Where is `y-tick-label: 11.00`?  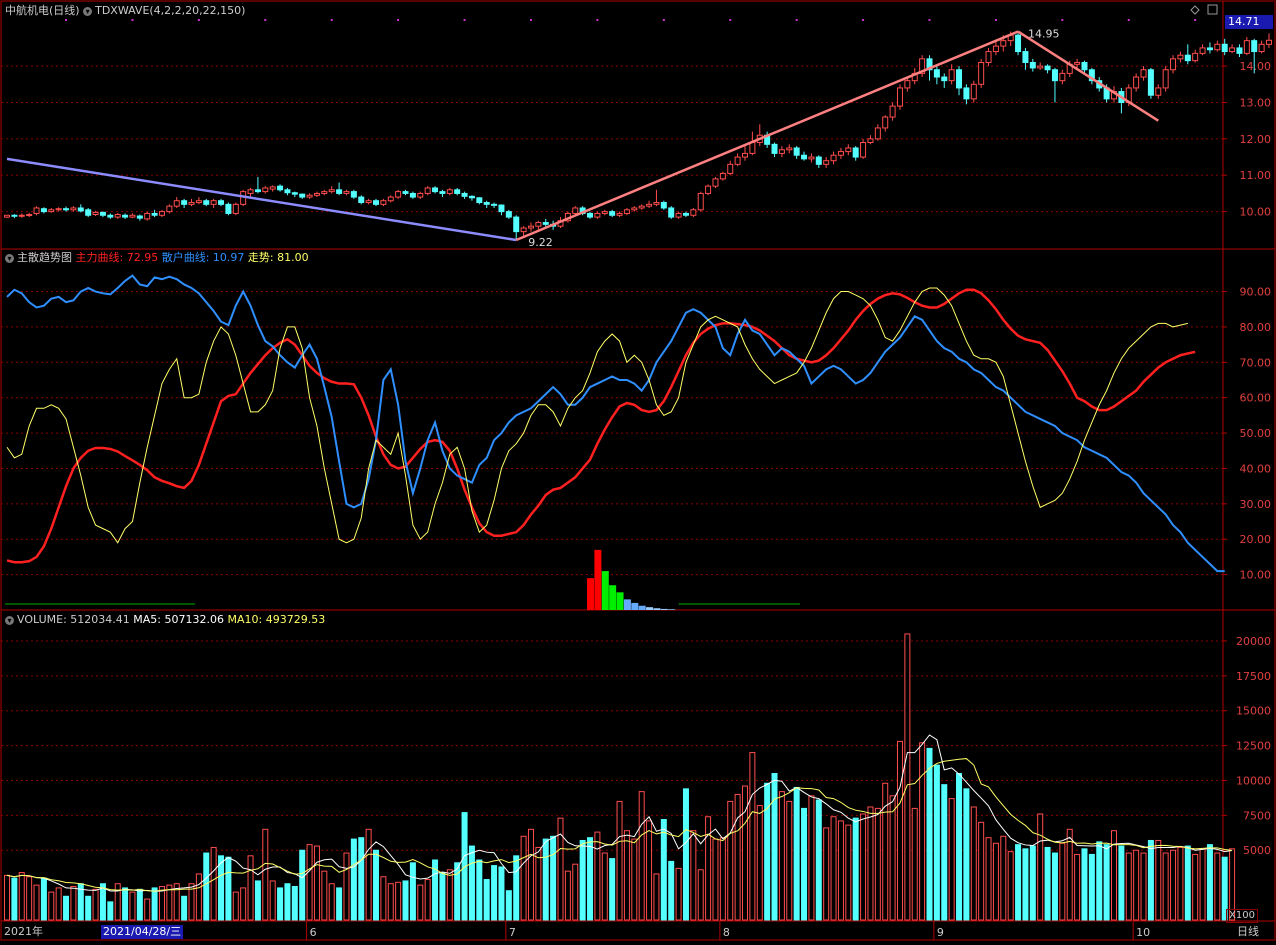
y-tick-label: 11.00 is located at coordinates (1256, 175).